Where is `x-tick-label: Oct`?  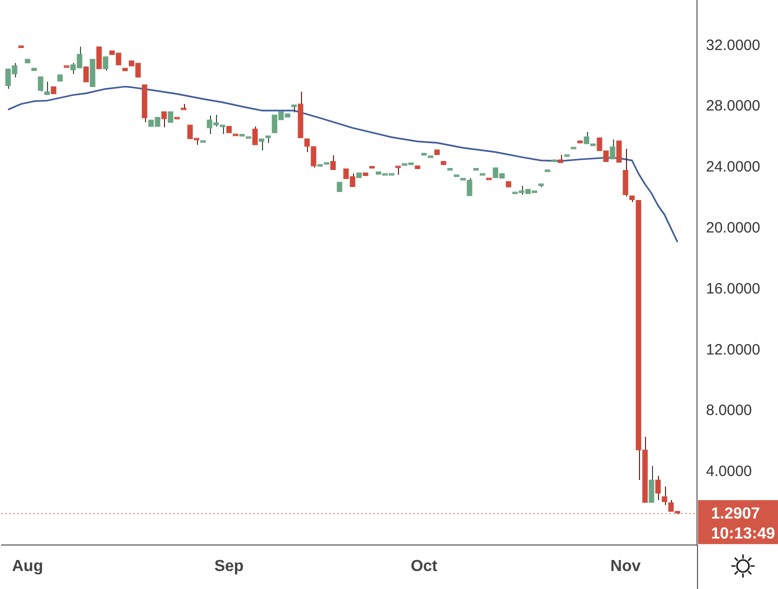
x-tick-label: Oct is located at coordinates (424, 567).